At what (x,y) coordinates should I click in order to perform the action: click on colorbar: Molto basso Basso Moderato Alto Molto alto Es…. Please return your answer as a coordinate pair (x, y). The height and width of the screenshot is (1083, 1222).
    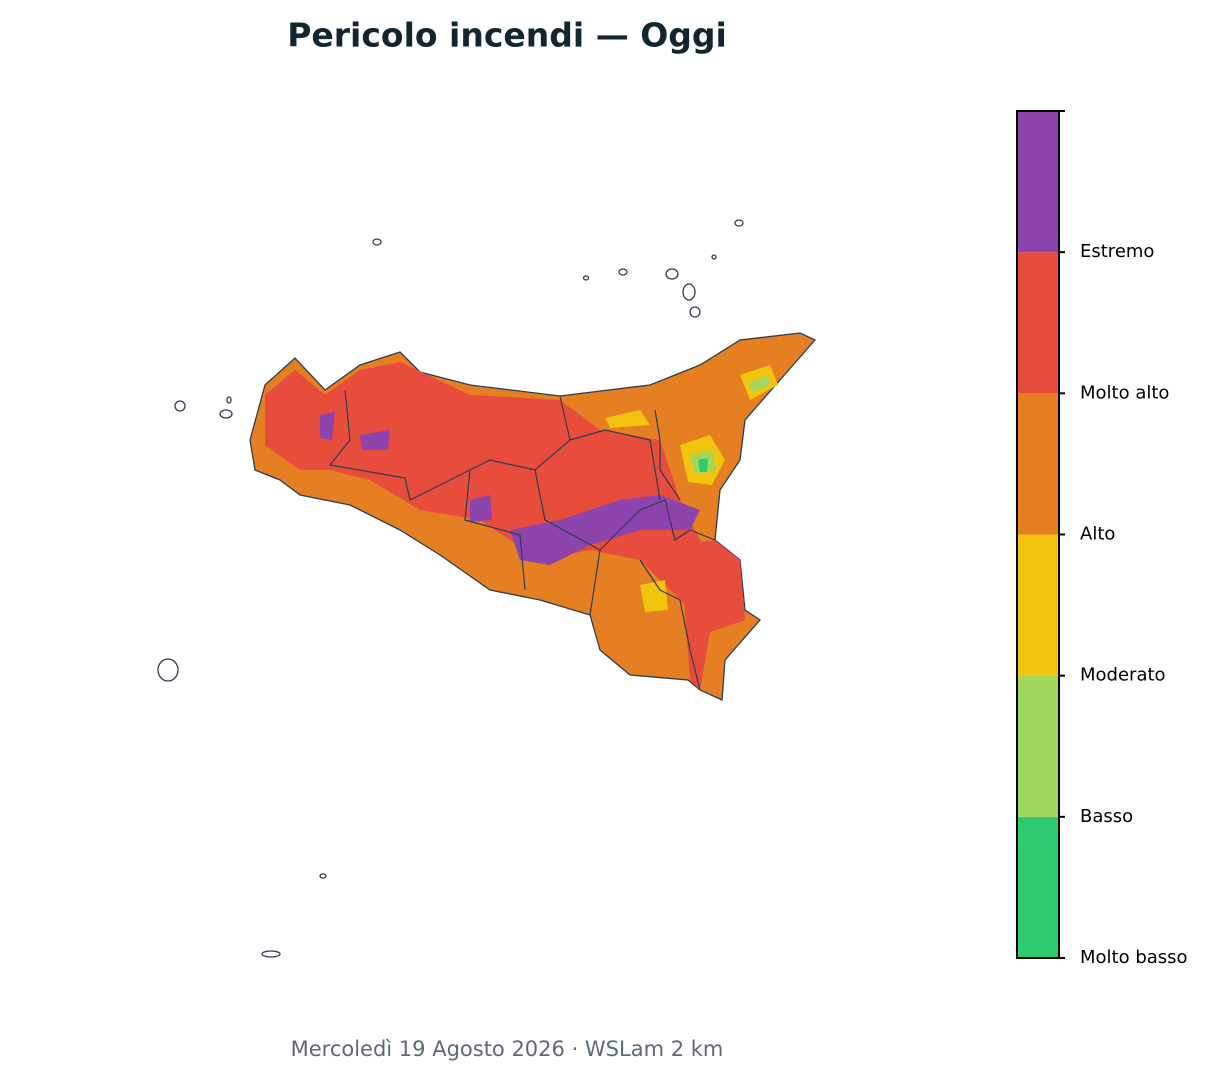
    Looking at the image, I should click on (1102, 539).